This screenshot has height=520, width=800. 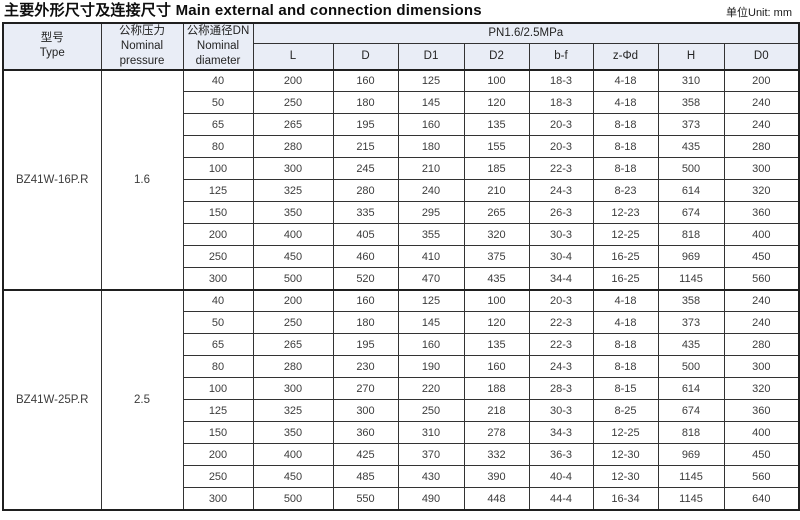 I want to click on dim-cell: 12-25, so click(x=625, y=235).